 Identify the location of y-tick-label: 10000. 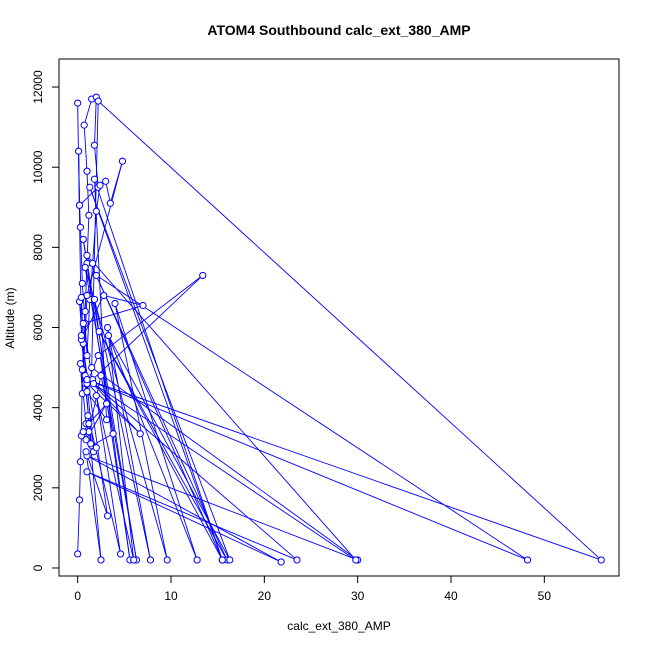
(38, 167).